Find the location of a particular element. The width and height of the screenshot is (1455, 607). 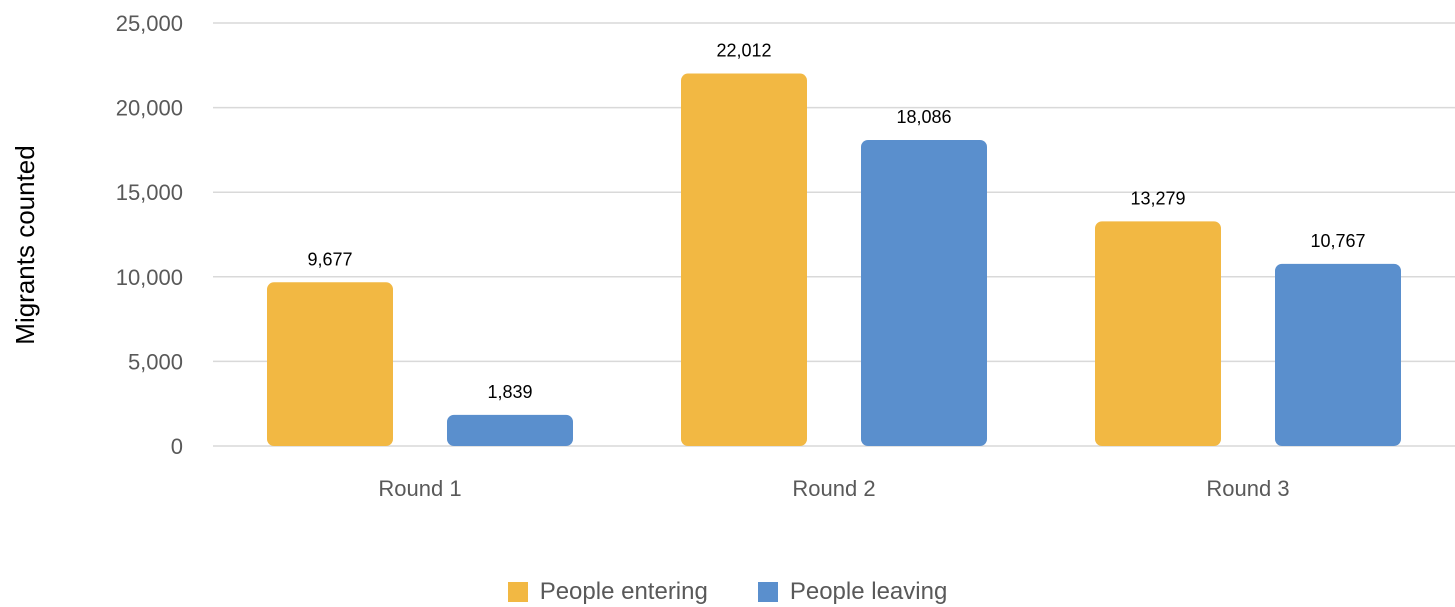

legend: People entering People leaving is located at coordinates (727, 592).